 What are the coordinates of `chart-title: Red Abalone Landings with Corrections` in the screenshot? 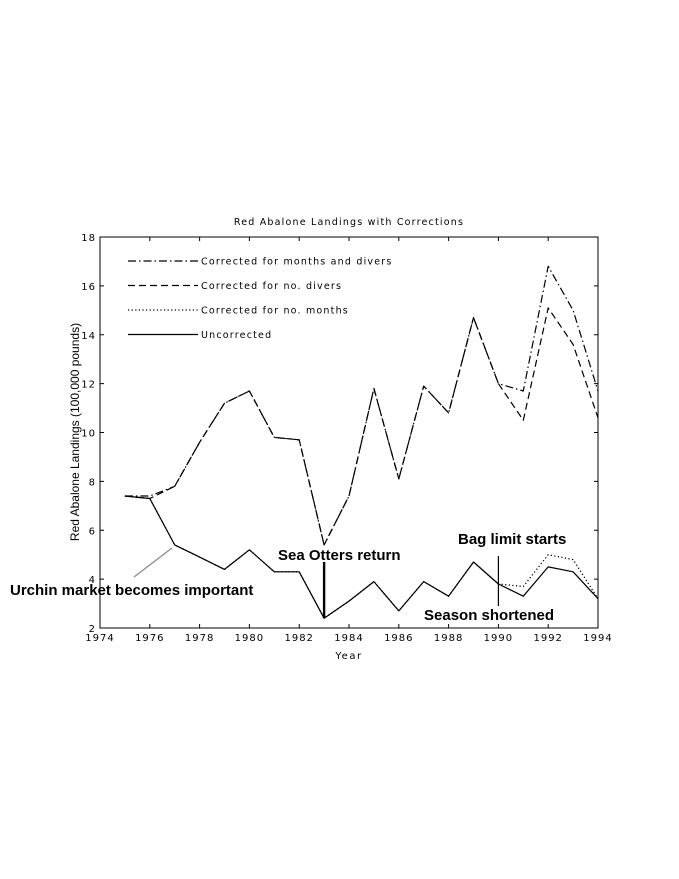 It's located at (349, 222).